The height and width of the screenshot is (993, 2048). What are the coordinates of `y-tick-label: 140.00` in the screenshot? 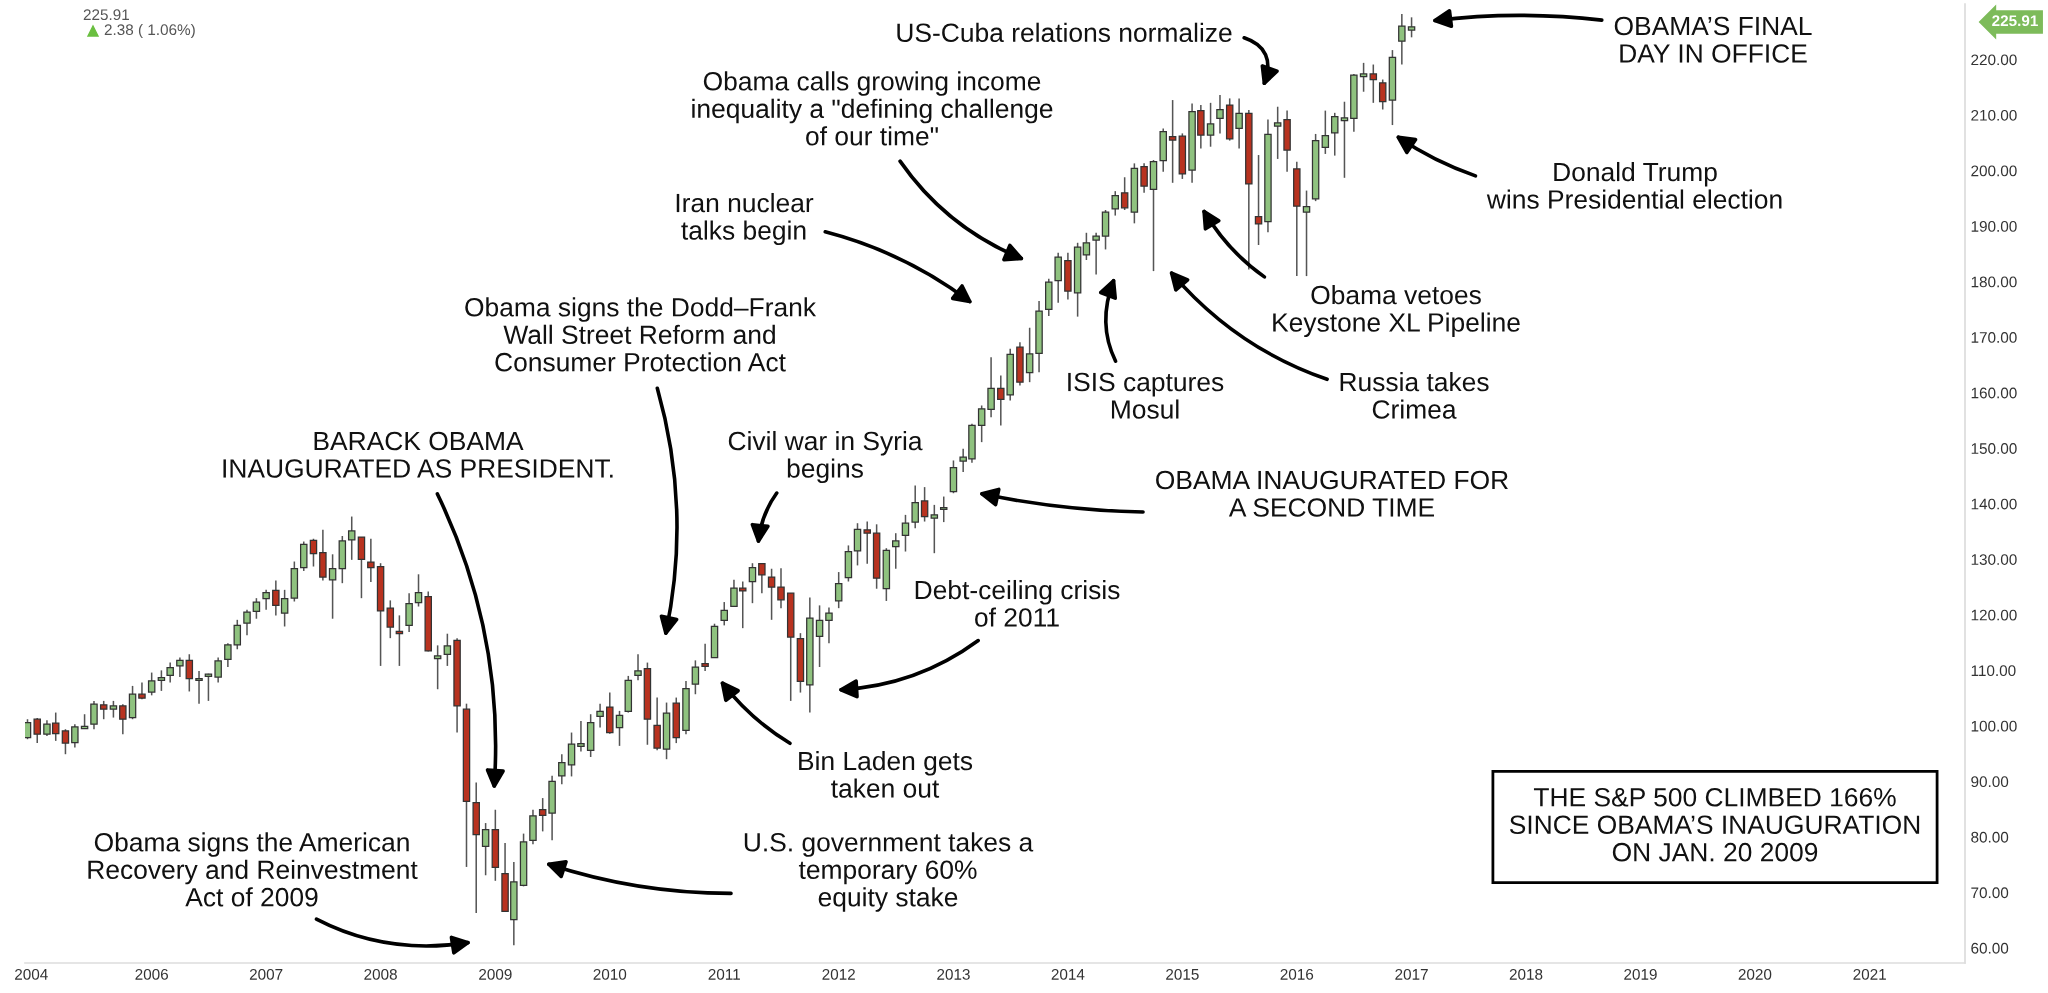 It's located at (1994, 504).